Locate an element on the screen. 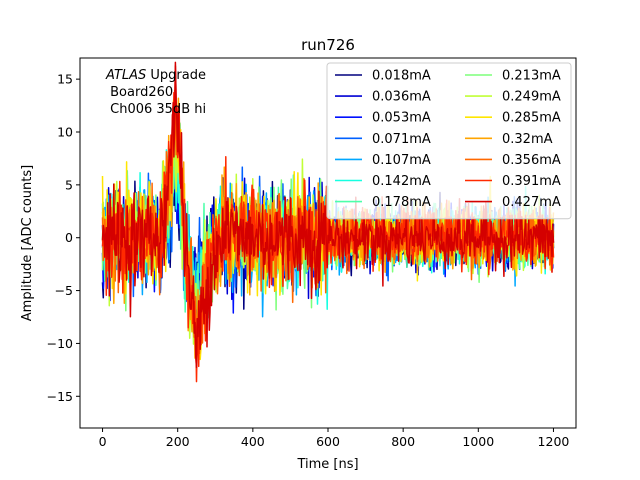 The width and height of the screenshot is (640, 480). y-tick-label: −10 is located at coordinates (60, 343).